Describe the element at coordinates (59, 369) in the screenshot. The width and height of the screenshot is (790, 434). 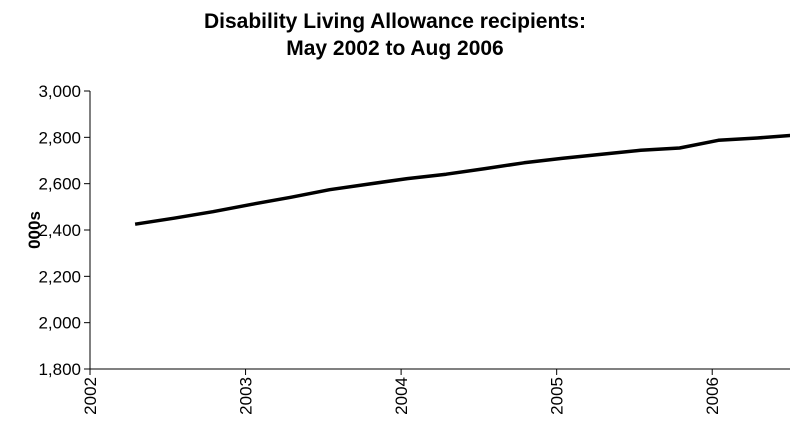
I see `y-tick-label: 1,800` at that location.